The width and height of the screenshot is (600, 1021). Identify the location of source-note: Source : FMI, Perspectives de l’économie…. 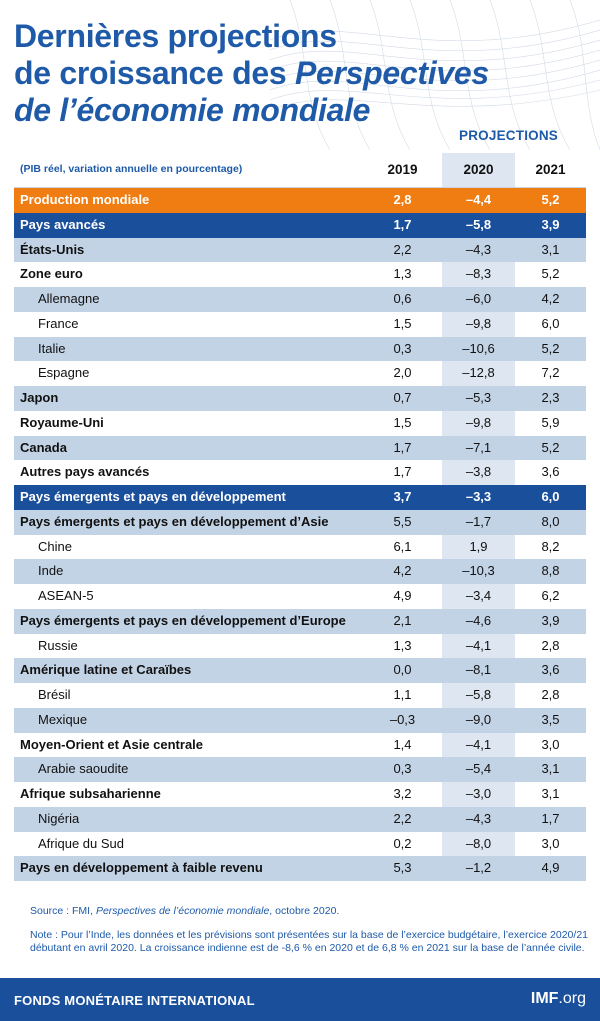
(184, 911).